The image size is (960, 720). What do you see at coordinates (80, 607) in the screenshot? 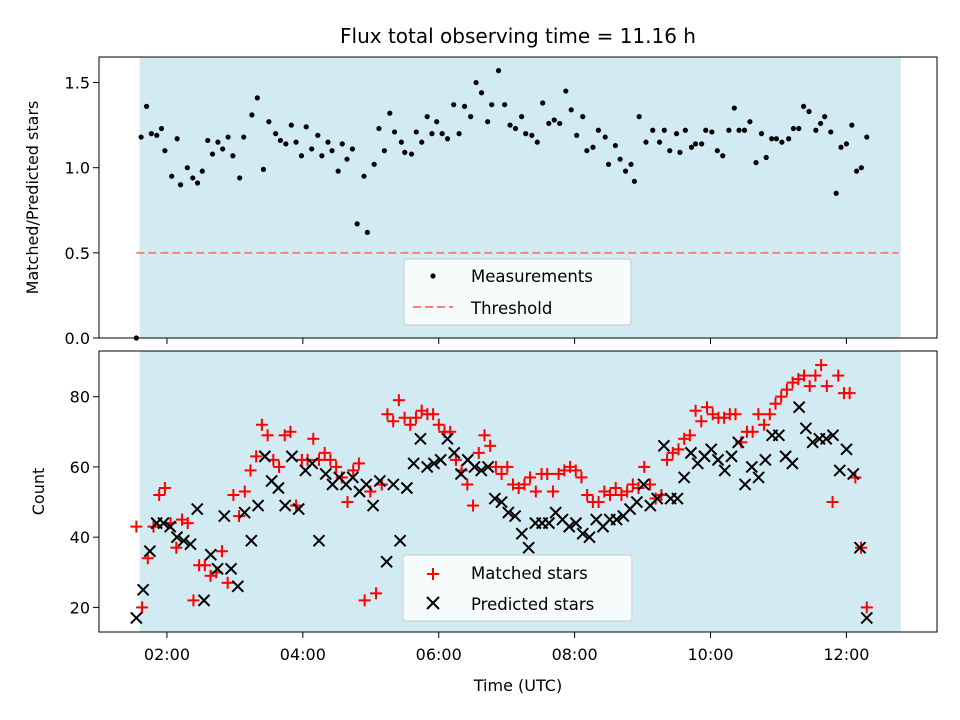
I see `bottom-y-tick-label: 20` at bounding box center [80, 607].